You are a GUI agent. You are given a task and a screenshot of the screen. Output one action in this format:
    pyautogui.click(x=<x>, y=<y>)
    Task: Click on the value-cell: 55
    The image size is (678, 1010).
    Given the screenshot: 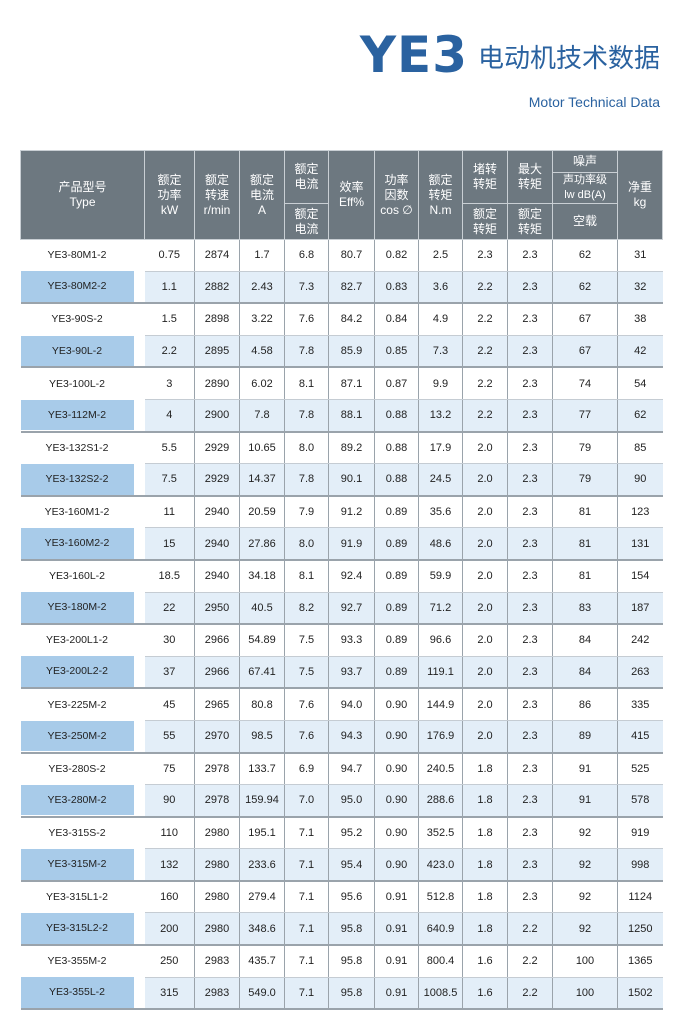 What is the action you would take?
    pyautogui.click(x=169, y=737)
    